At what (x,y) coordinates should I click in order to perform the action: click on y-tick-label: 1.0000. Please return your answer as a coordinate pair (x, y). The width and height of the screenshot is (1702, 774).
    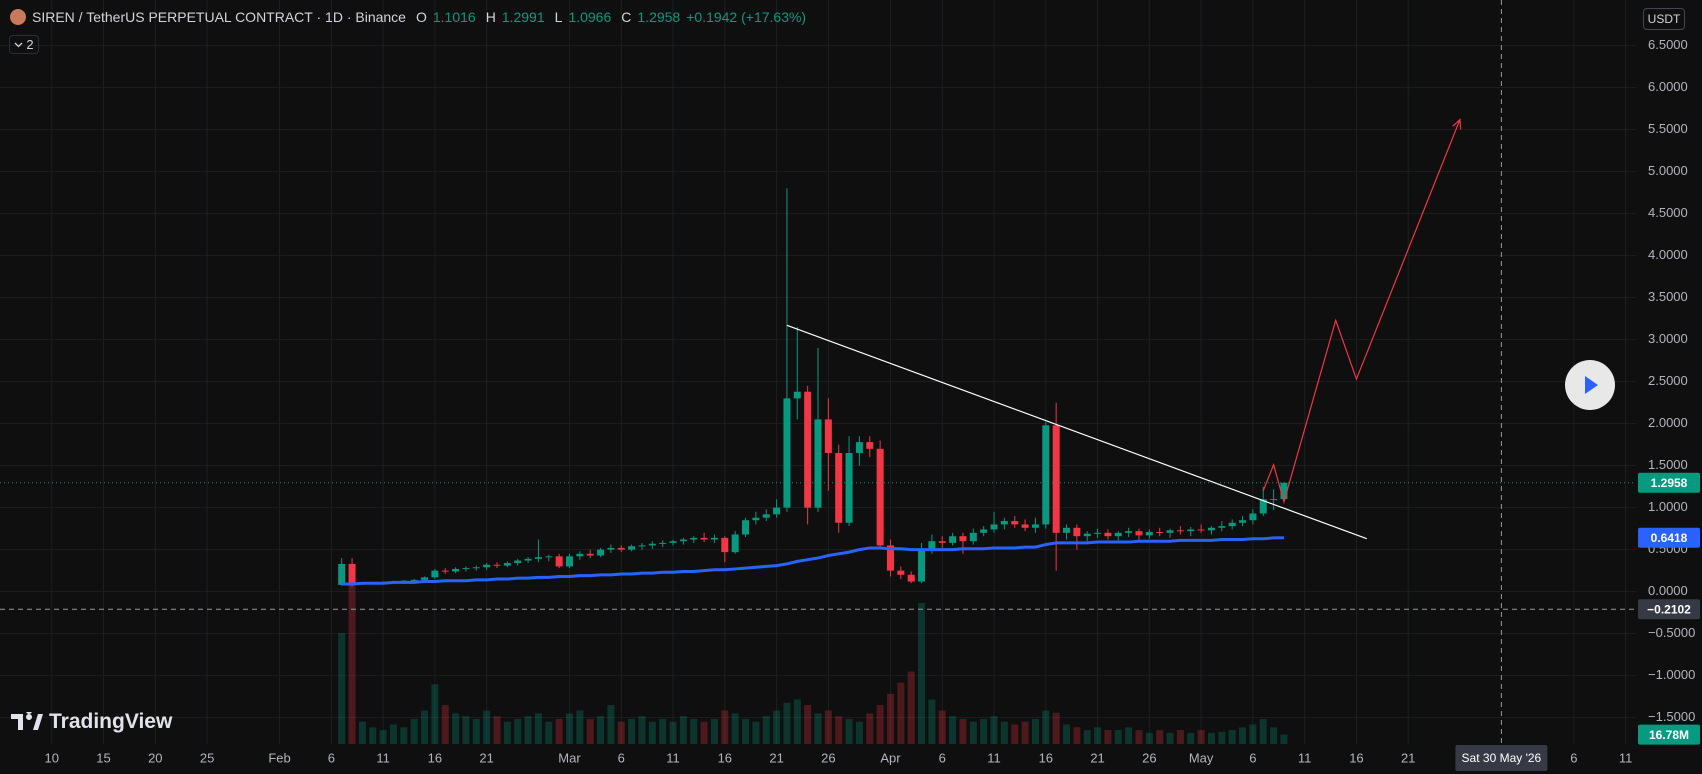
    Looking at the image, I should click on (1668, 506).